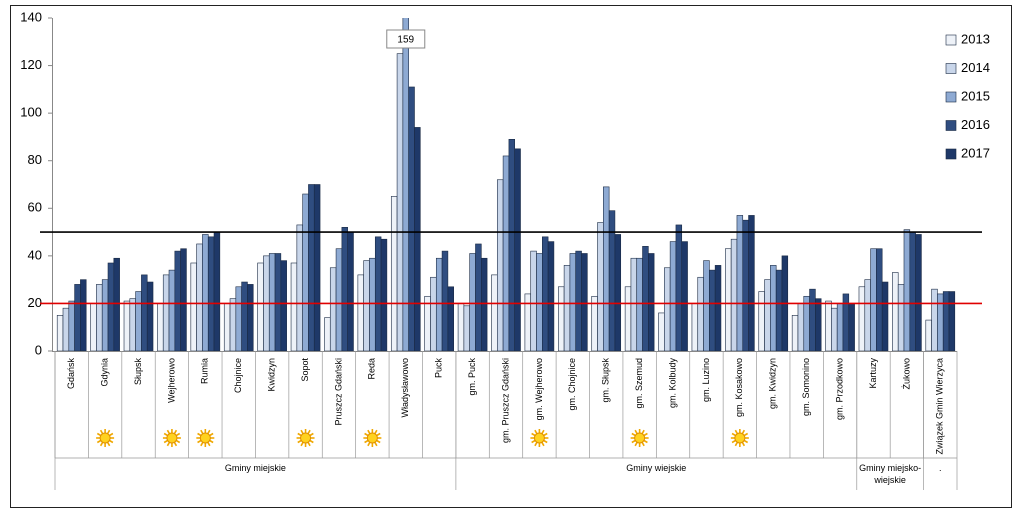 This screenshot has width=1024, height=518. Describe the element at coordinates (71, 374) in the screenshot. I see `x-tick-label: Gdańsk` at that location.